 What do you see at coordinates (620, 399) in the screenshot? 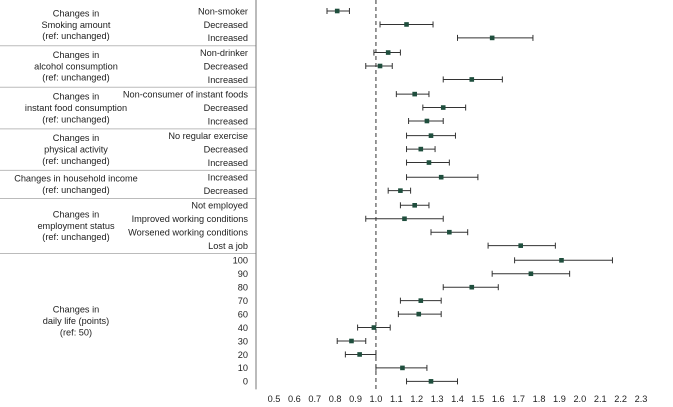
I see `x-tick-label: 2.2` at bounding box center [620, 399].